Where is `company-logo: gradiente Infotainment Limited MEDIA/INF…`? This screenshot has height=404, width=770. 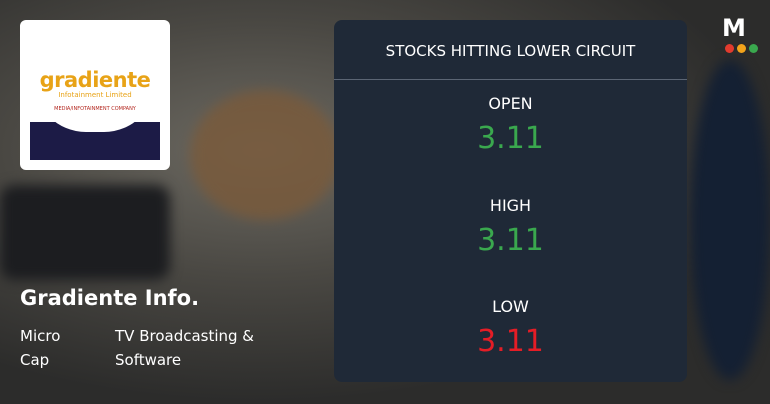 company-logo: gradiente Infotainment Limited MEDIA/INF… is located at coordinates (95, 95).